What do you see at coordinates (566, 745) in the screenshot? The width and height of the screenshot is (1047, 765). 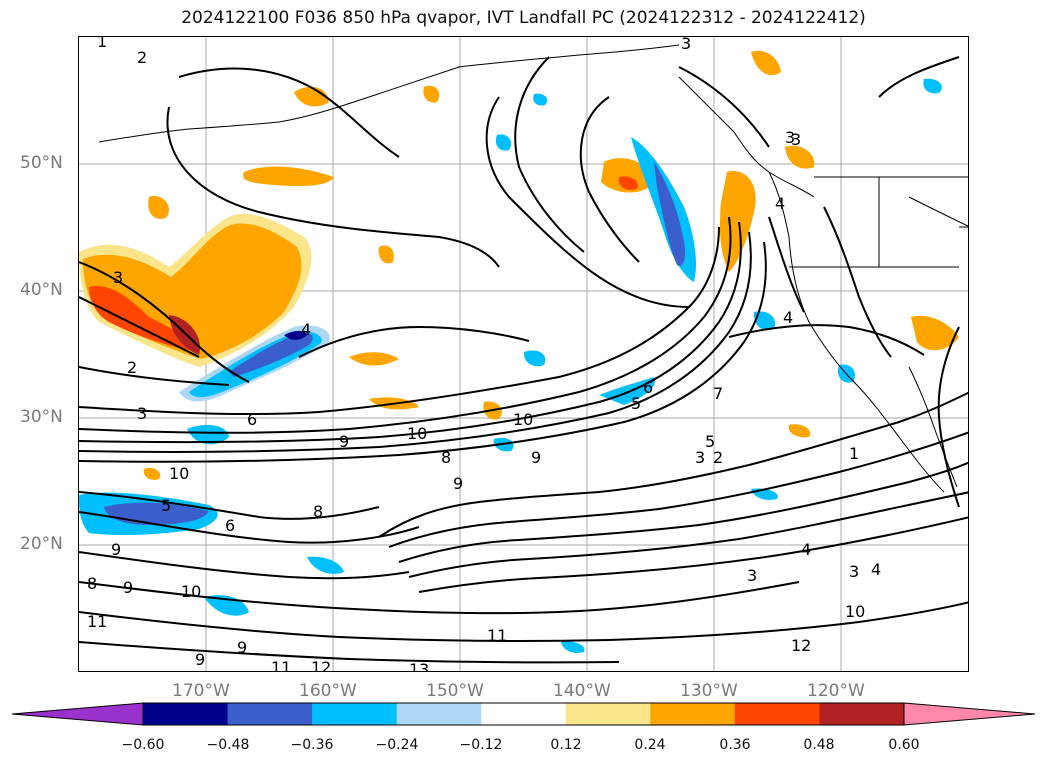 I see `colorbar-tick: 0.12` at bounding box center [566, 745].